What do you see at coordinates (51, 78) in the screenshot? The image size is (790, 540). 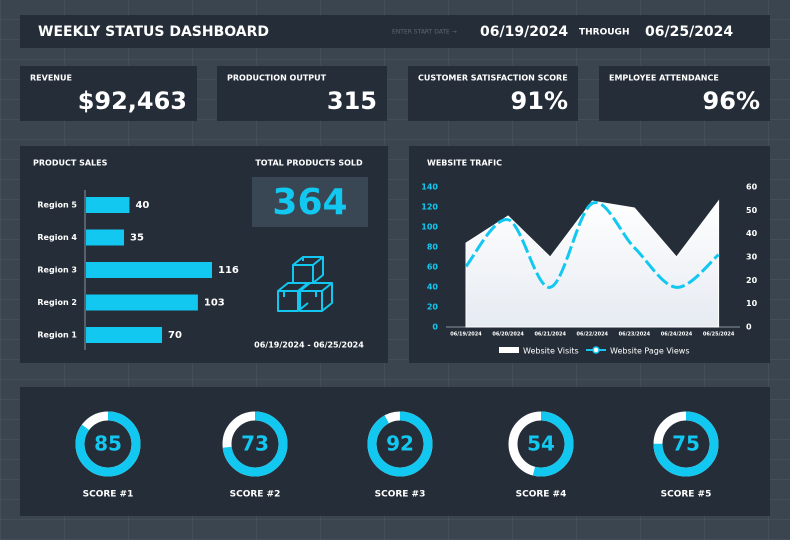 I see `kpi-label: REVENUE` at bounding box center [51, 78].